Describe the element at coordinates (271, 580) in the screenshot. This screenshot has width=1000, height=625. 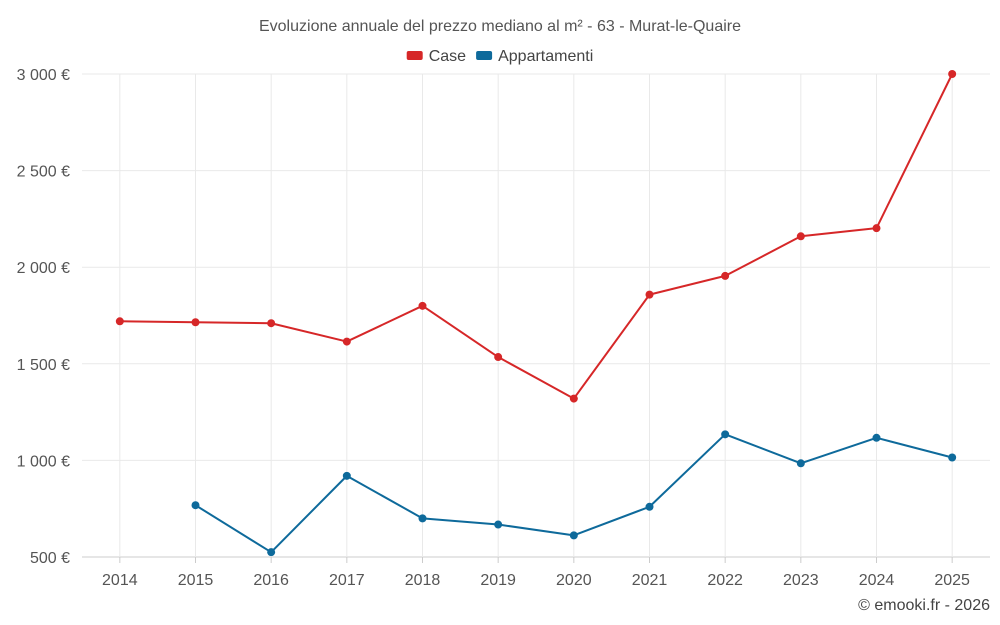
I see `x-tick-label: 2016` at that location.